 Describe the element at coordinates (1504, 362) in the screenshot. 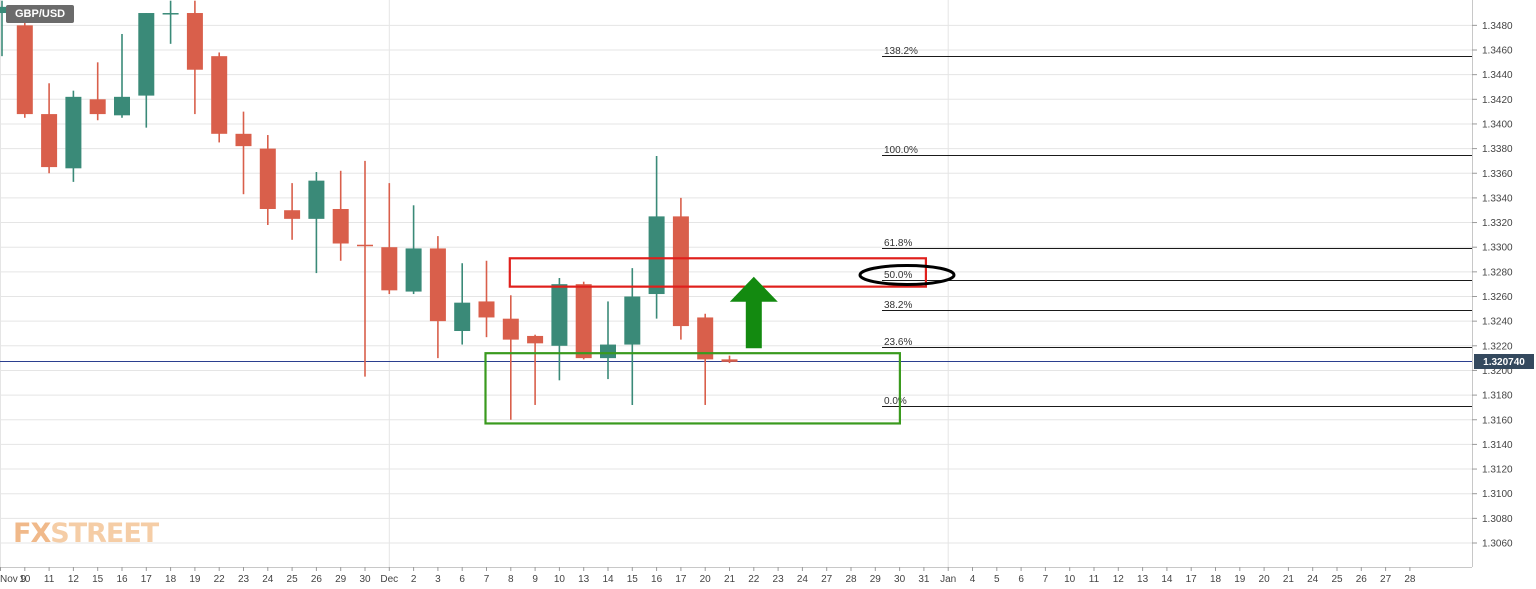

I see `price-badge-label: 1.320740` at that location.